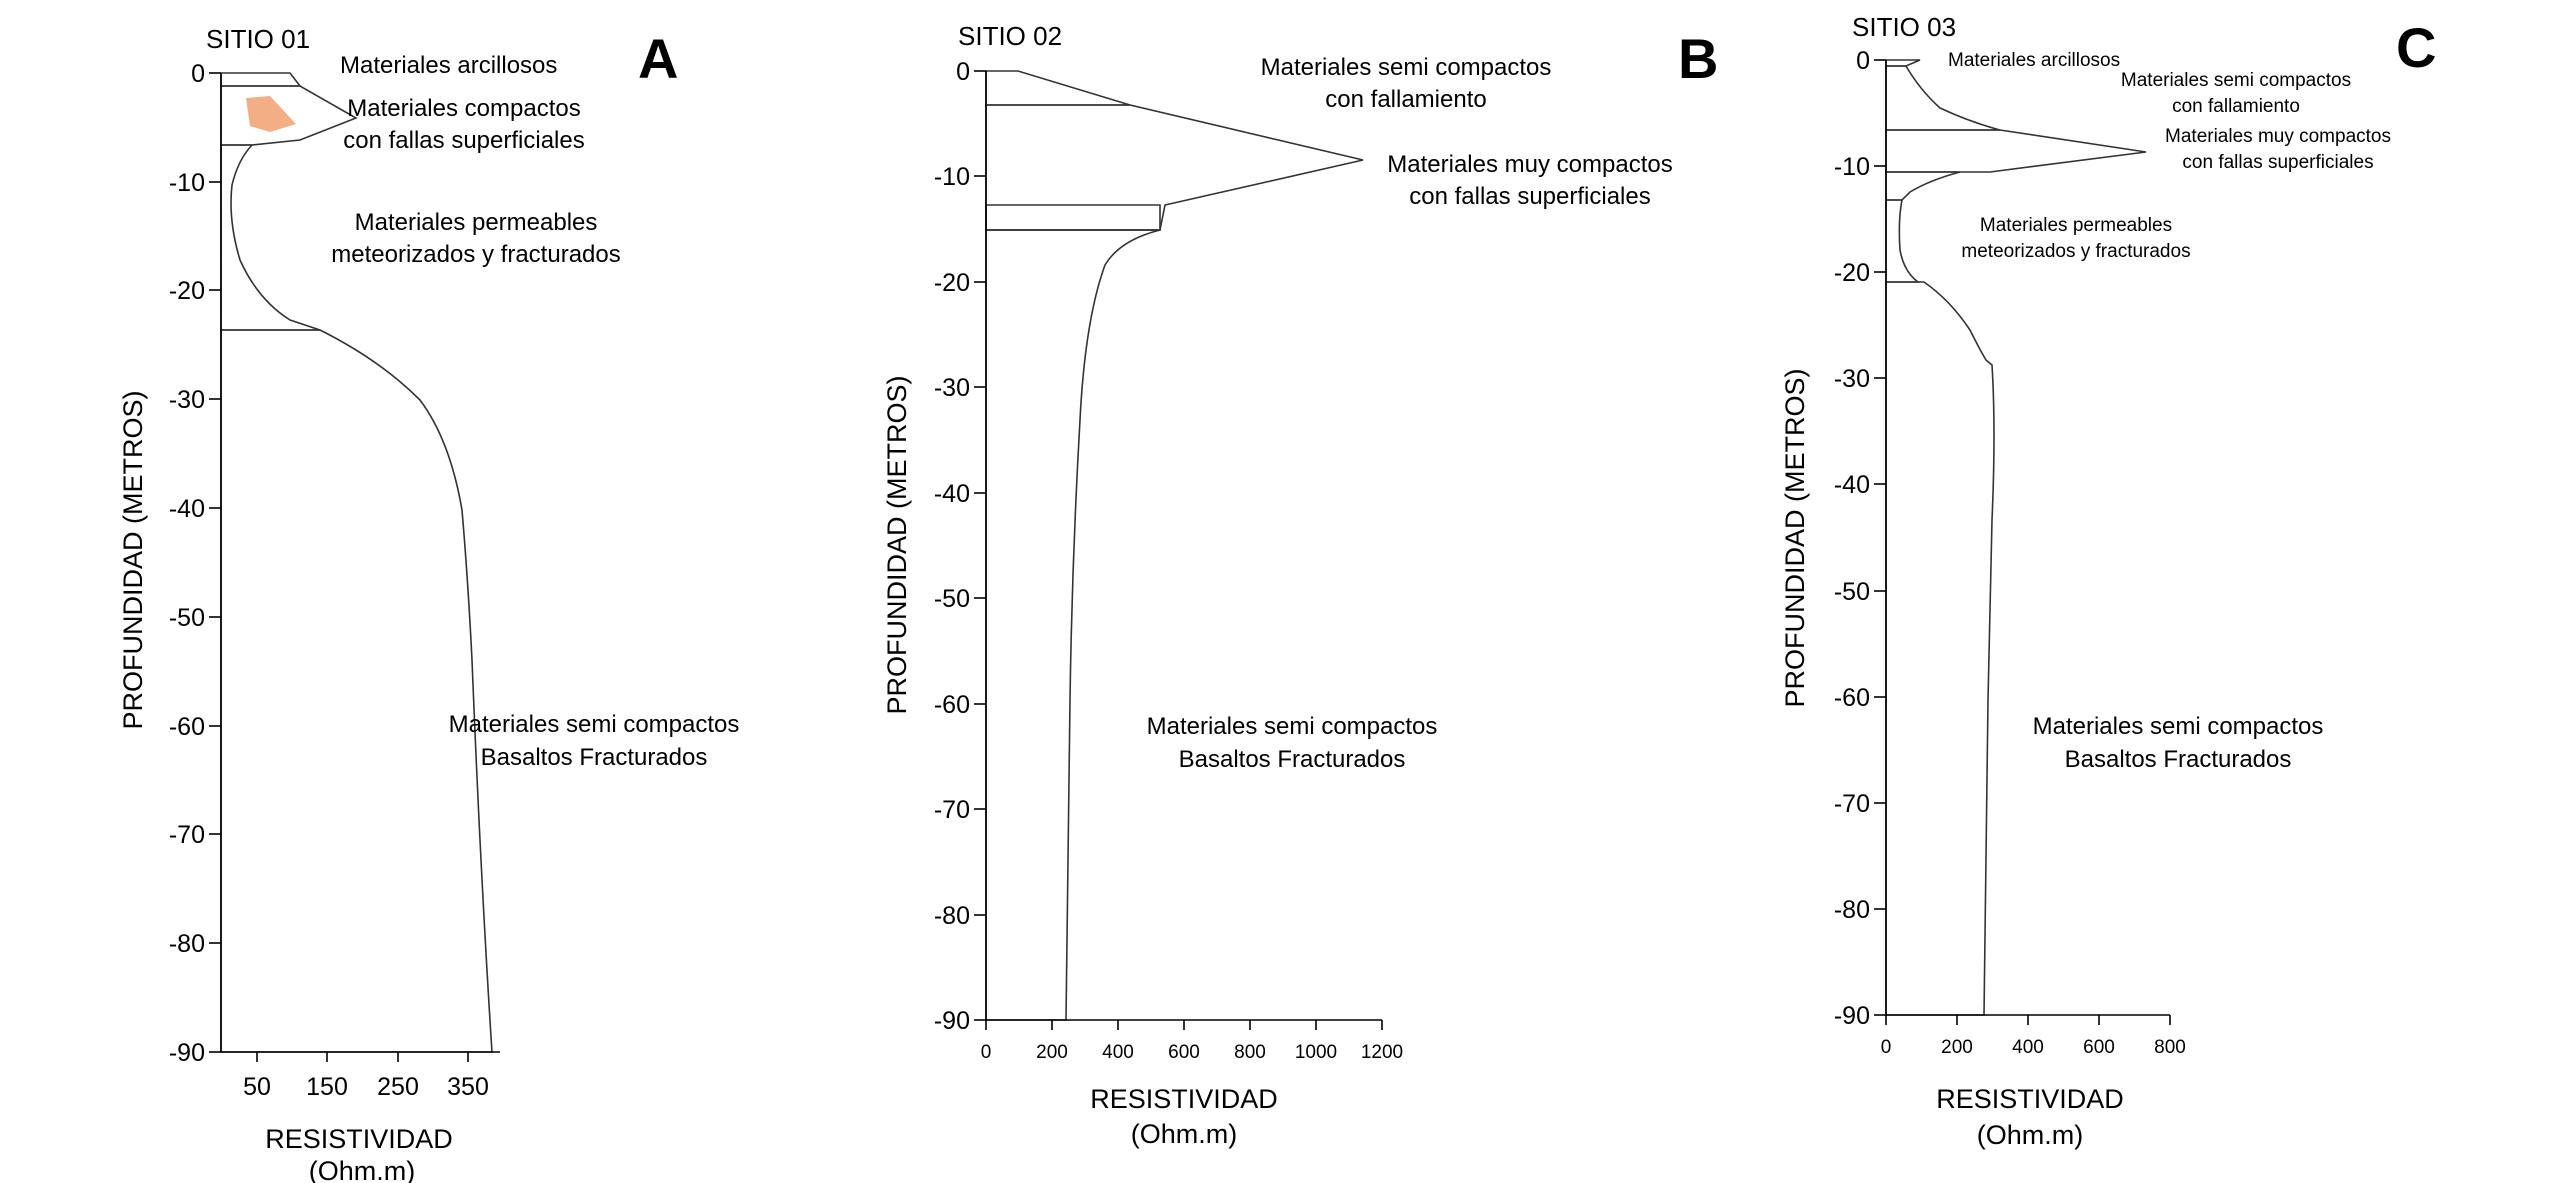  I want to click on x-tick-label: 800, so click(1250, 1052).